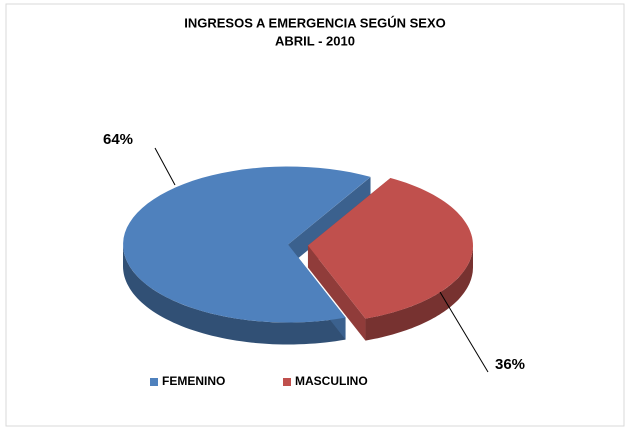  I want to click on chart-subtitle: ABRIL - 2010, so click(315, 40).